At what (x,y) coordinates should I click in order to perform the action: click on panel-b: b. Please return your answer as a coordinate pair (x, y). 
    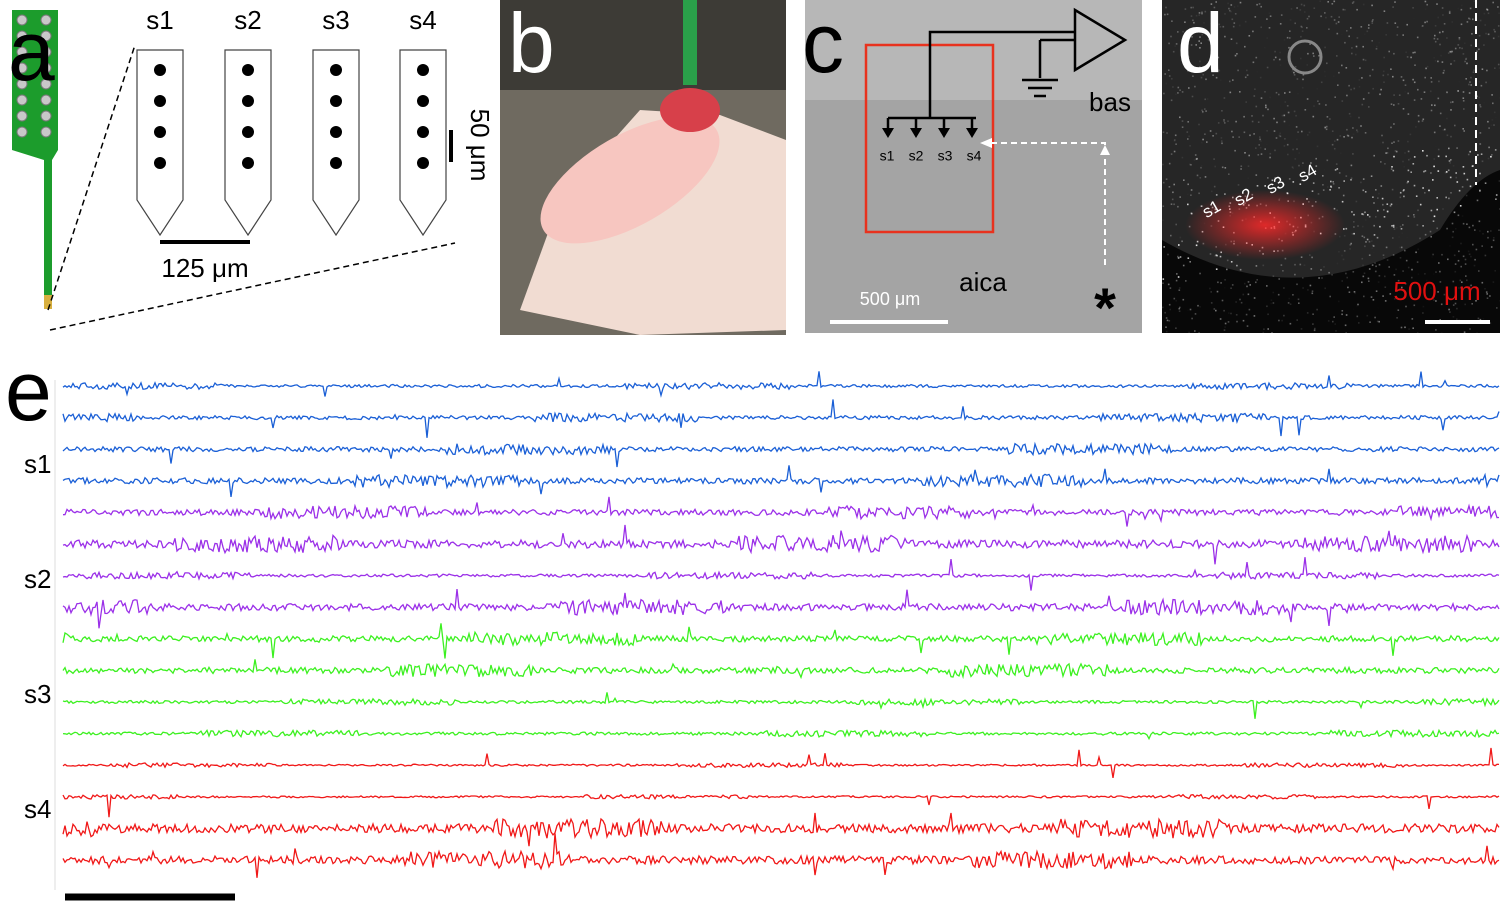
    Looking at the image, I should click on (643, 167).